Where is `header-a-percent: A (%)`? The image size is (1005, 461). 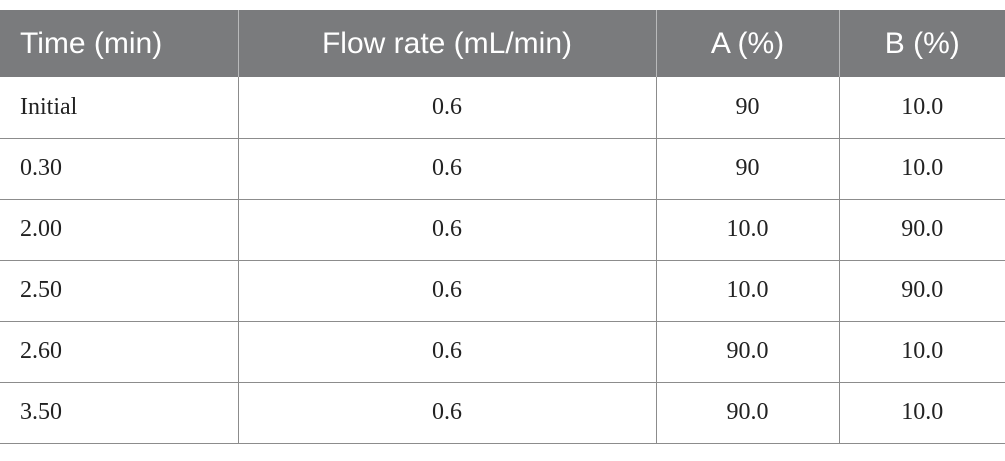 header-a-percent: A (%) is located at coordinates (748, 38).